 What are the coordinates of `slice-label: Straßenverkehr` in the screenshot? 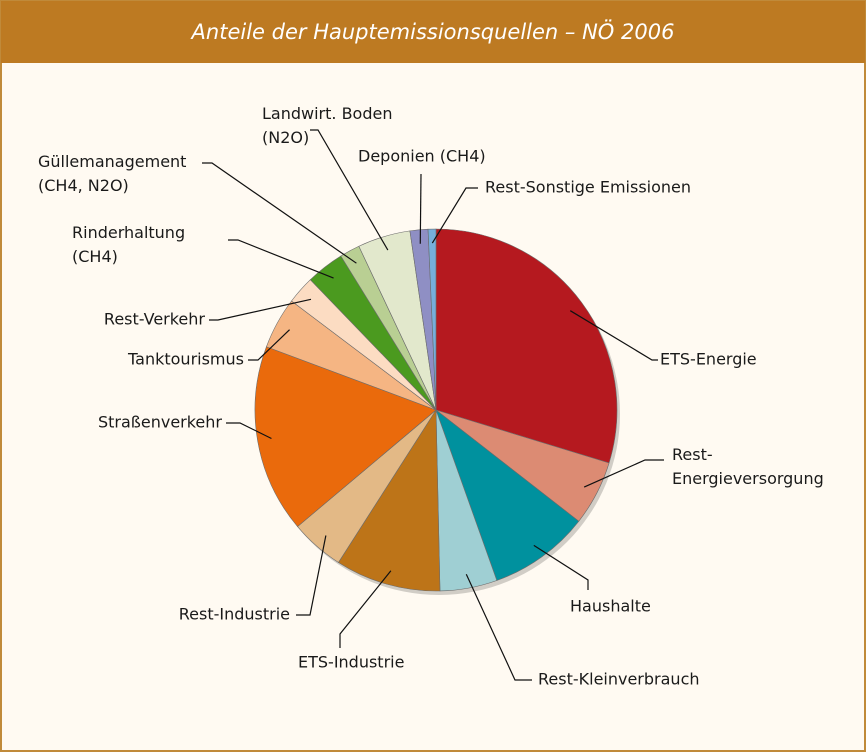 It's located at (160, 422).